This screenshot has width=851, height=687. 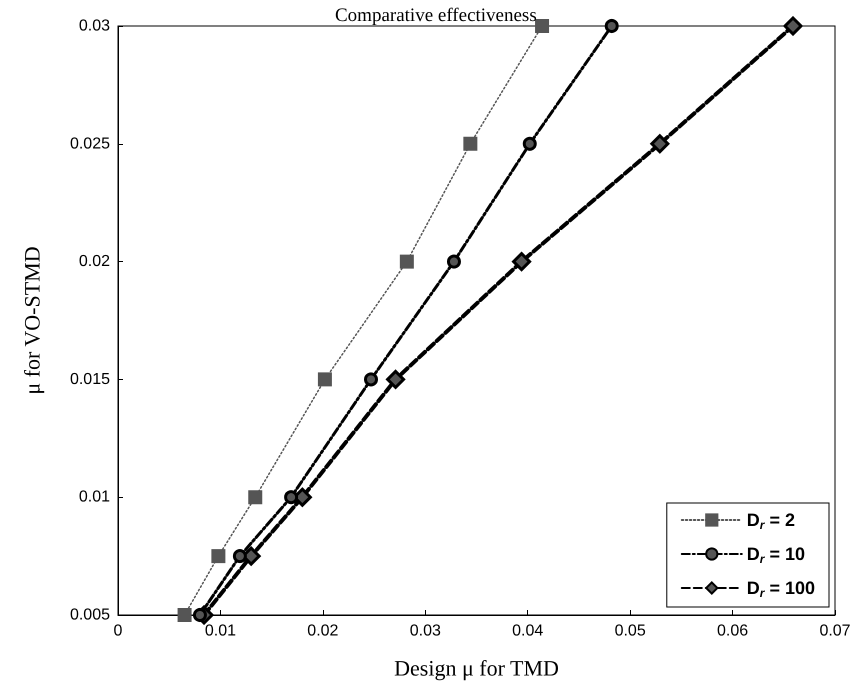 What do you see at coordinates (425, 631) in the screenshot?
I see `x-tick-label: 0.03` at bounding box center [425, 631].